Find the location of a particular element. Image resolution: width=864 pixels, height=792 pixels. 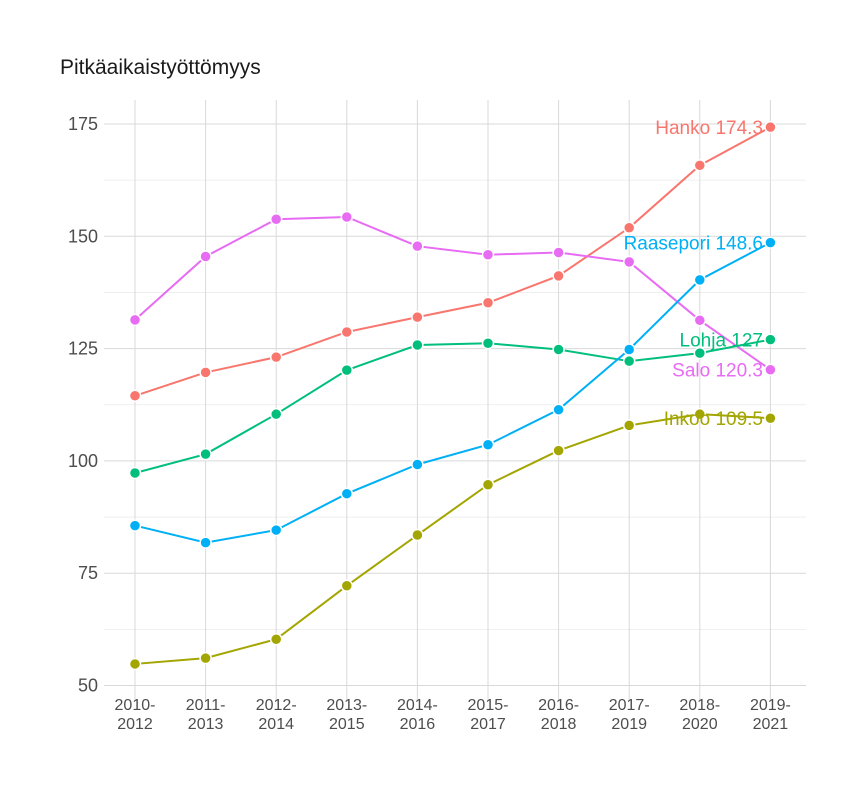

x-tick-label: 2014- 2016 is located at coordinates (417, 715).